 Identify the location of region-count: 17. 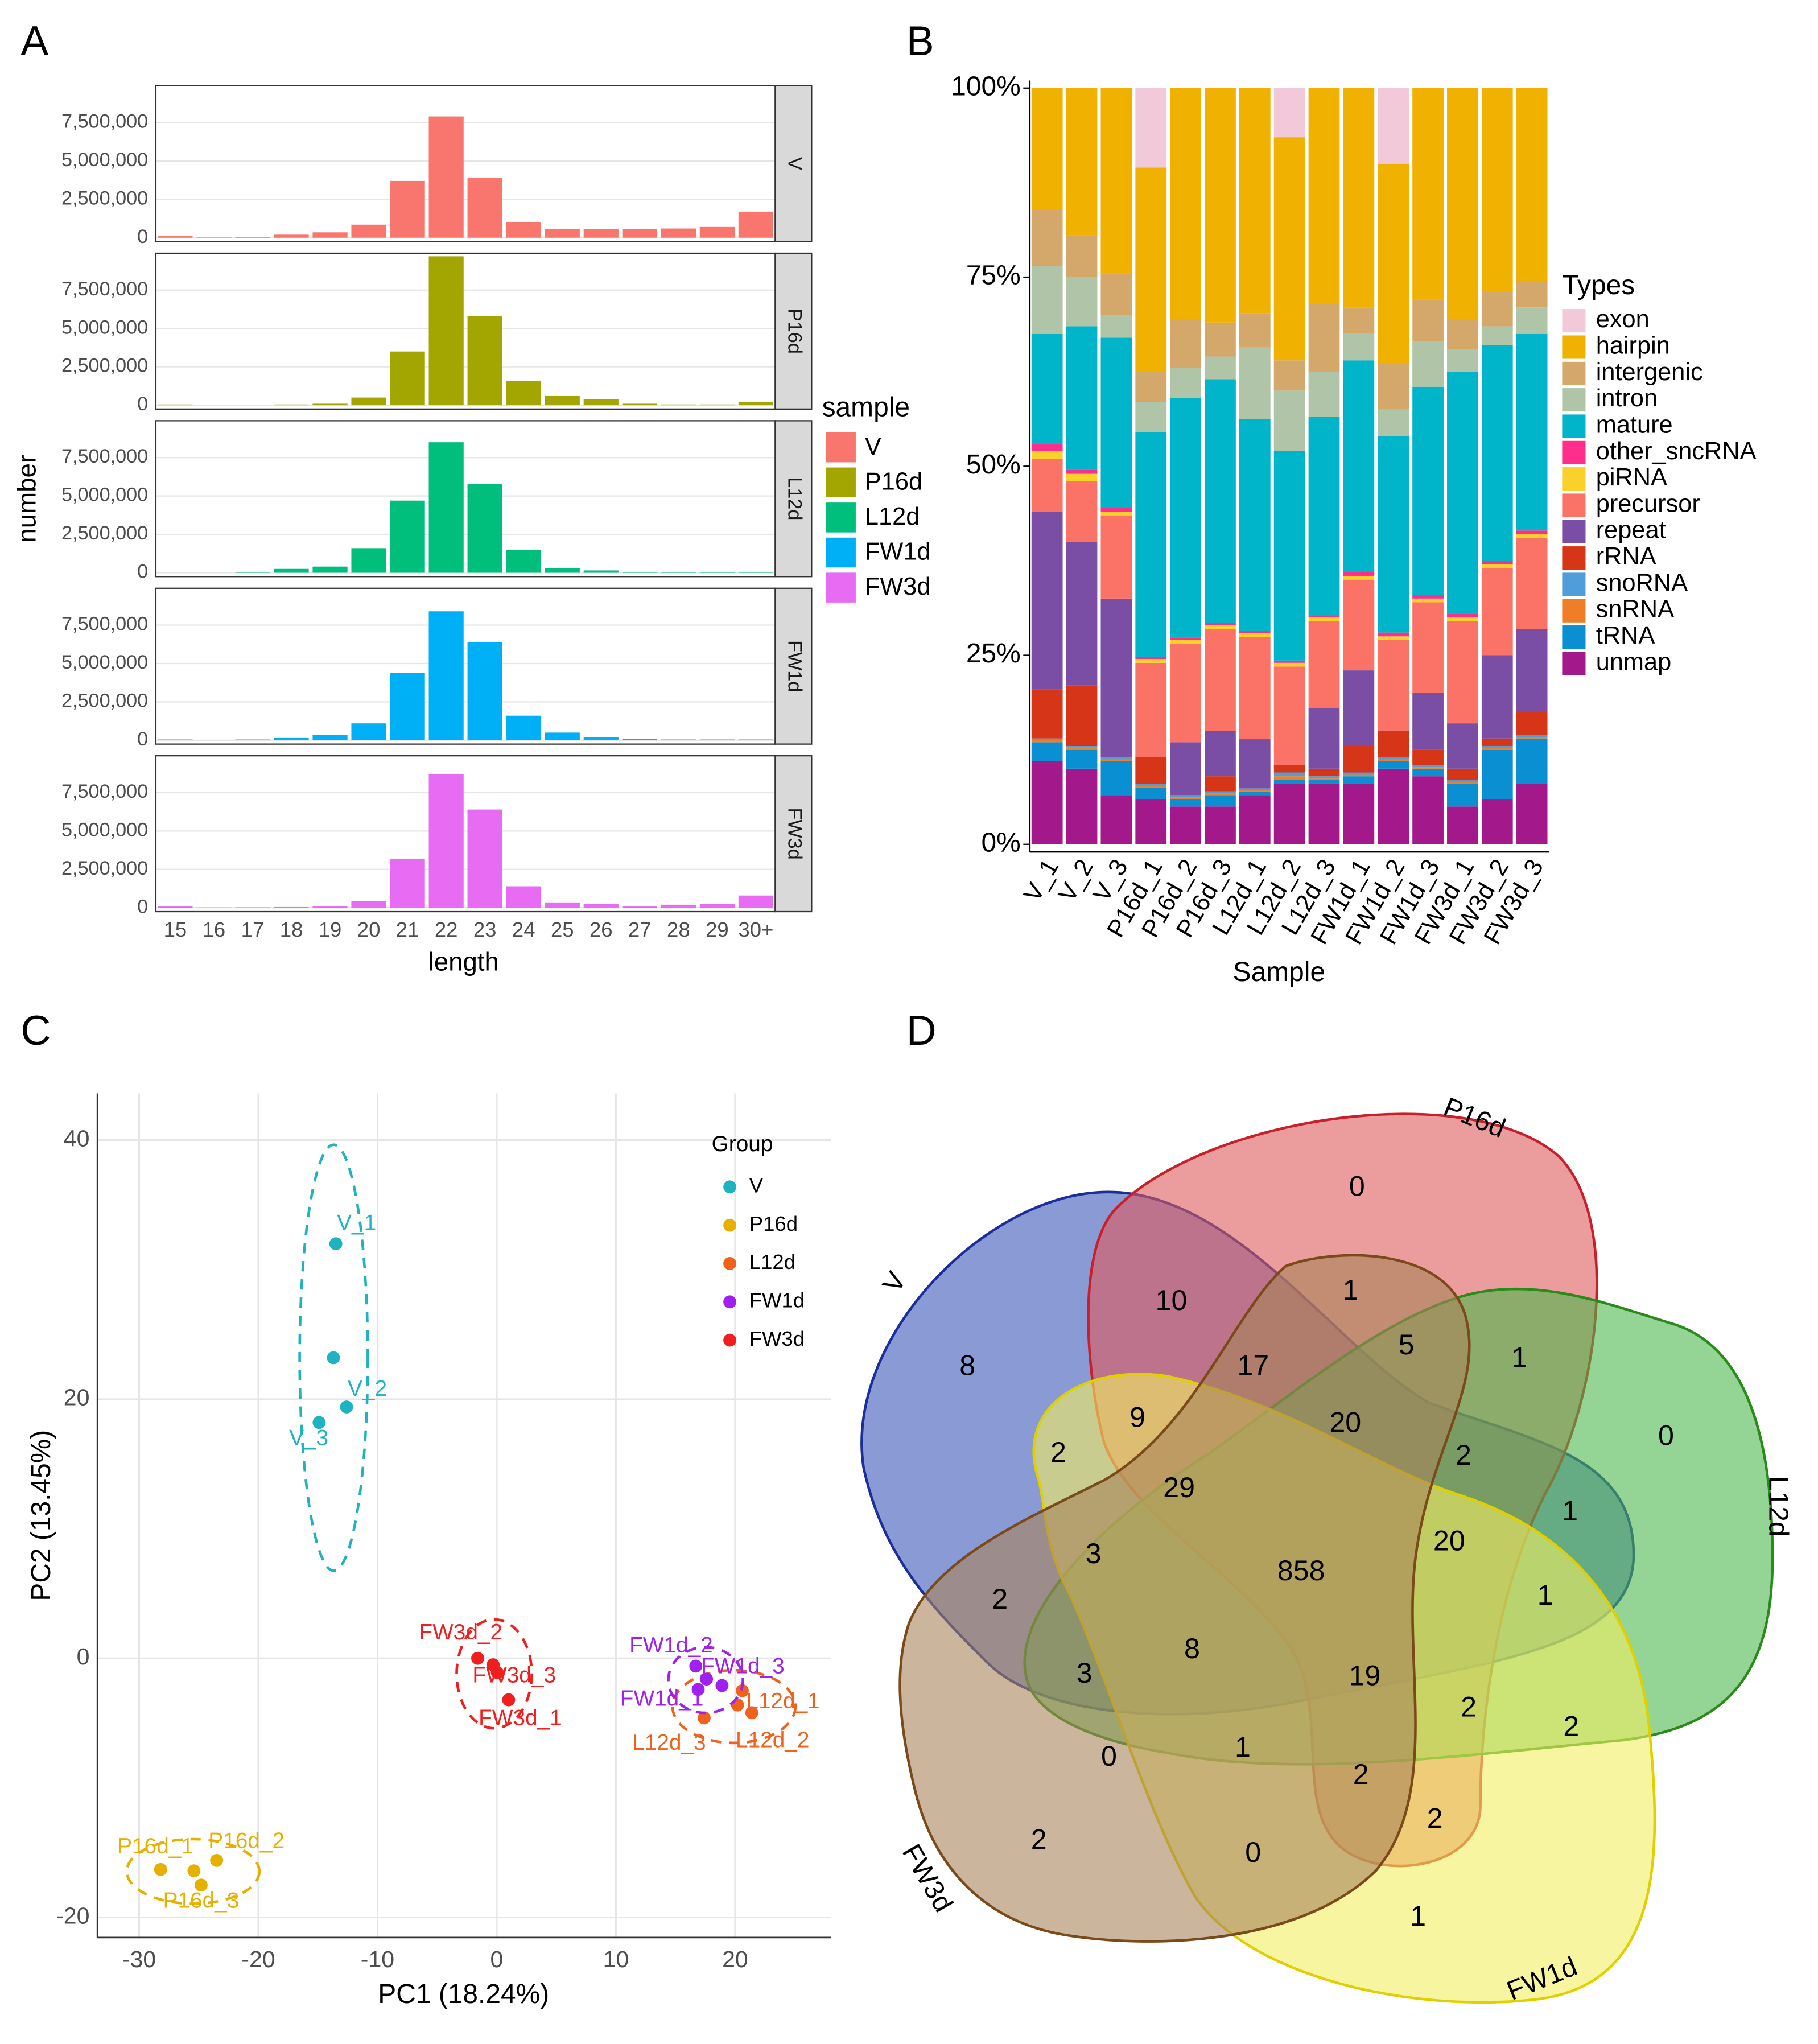
(1253, 1365).